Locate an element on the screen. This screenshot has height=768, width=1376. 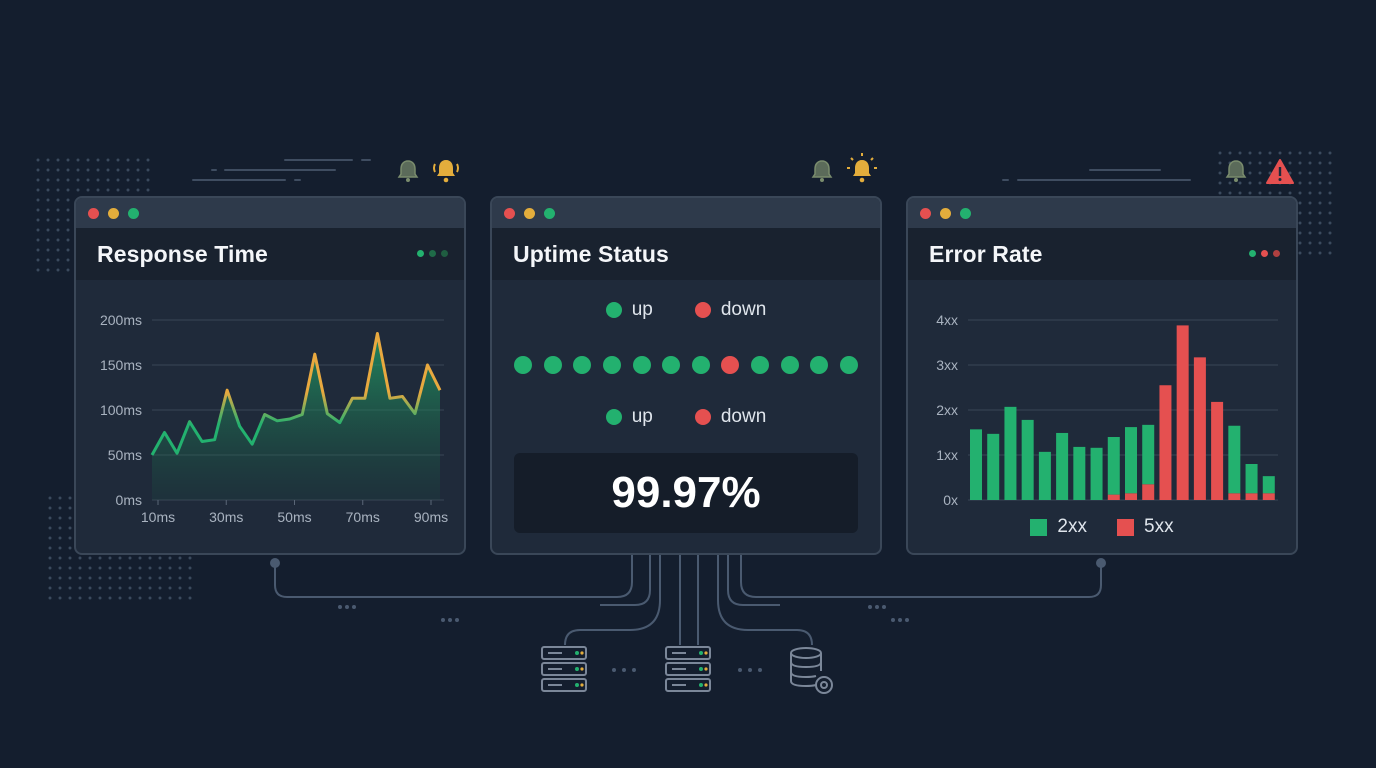
y-tick-label: 0x is located at coordinates (950, 500).